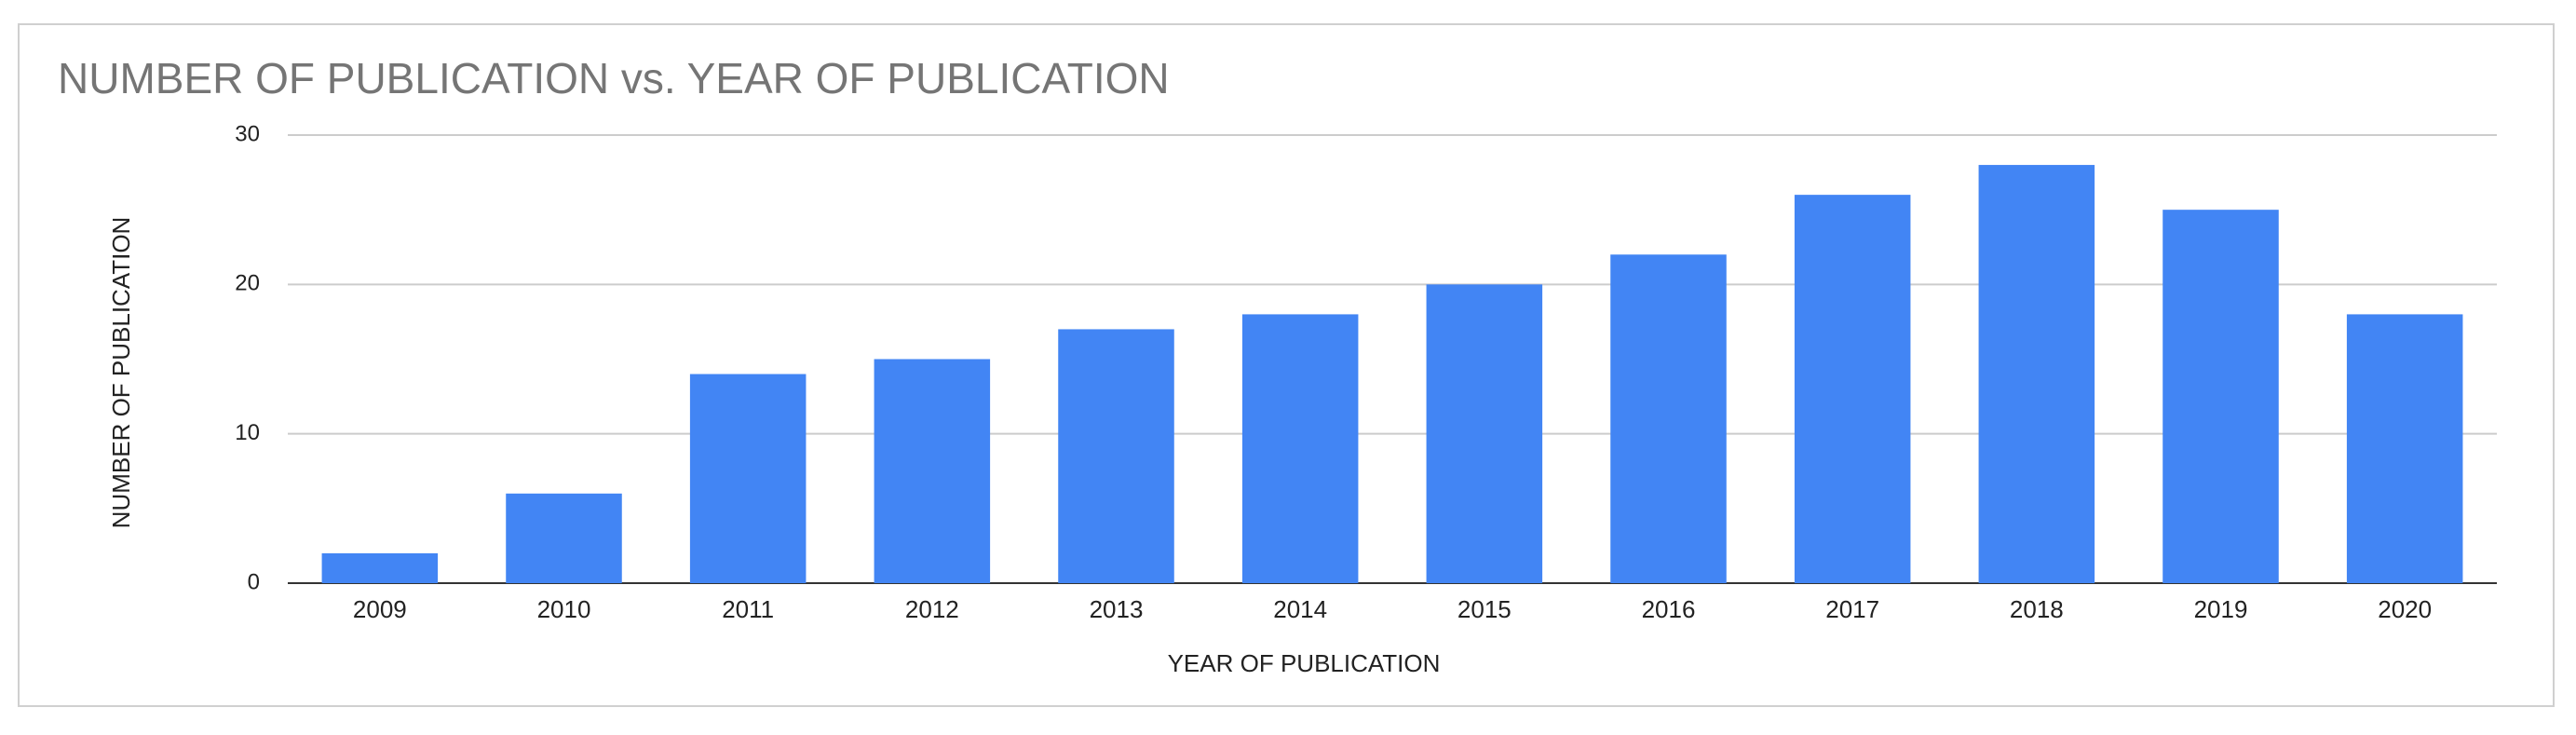 The height and width of the screenshot is (735, 2576). What do you see at coordinates (1852, 609) in the screenshot?
I see `x-tick-label: 2017` at bounding box center [1852, 609].